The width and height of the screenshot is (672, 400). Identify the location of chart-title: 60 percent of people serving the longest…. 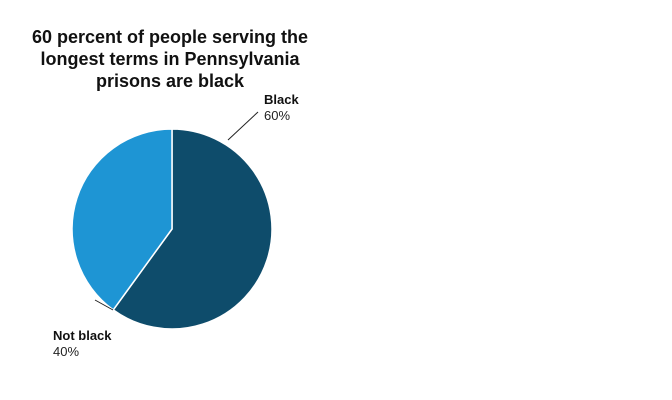
(170, 59).